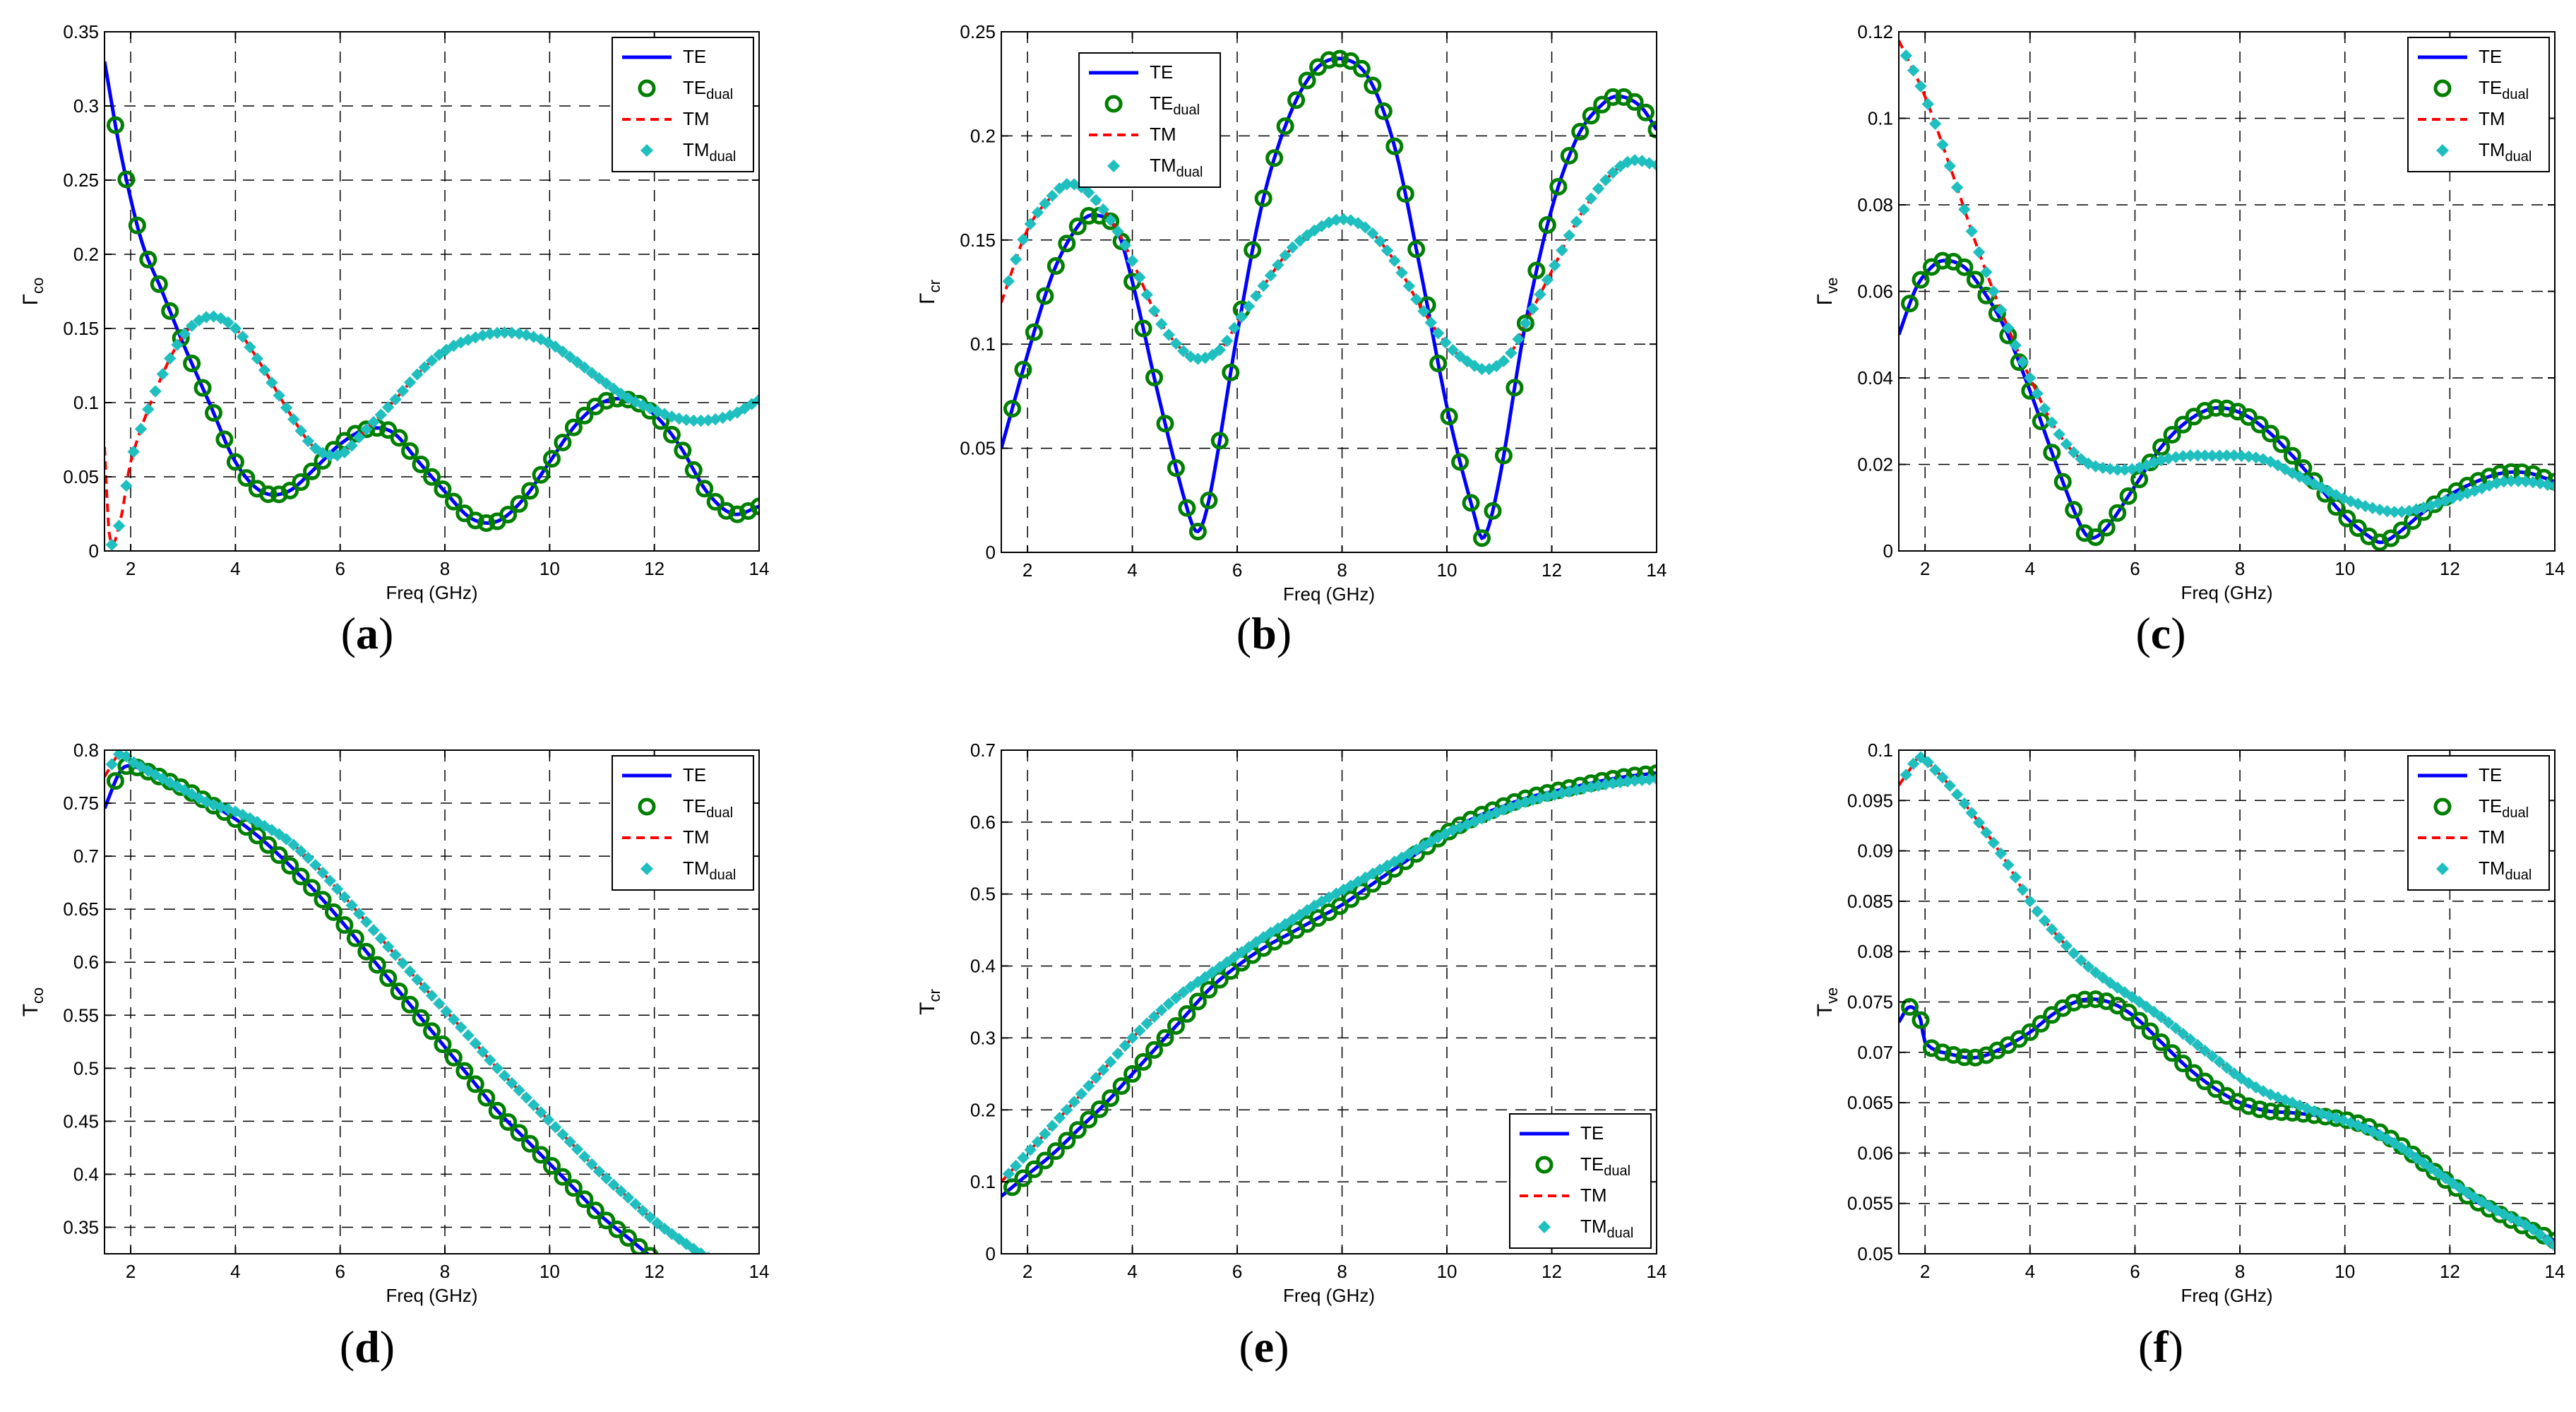 The height and width of the screenshot is (1412, 2576). What do you see at coordinates (929, 292) in the screenshot?
I see `y-axis-label: Γcr` at bounding box center [929, 292].